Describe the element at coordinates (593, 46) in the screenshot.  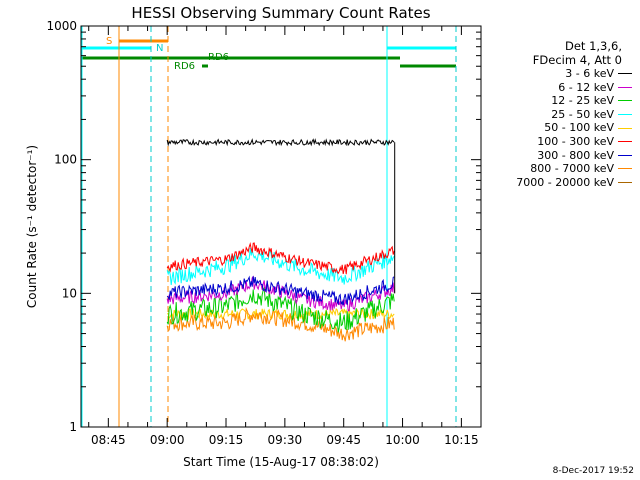
I see `legend-header-line-1: Det 1,3,6,` at that location.